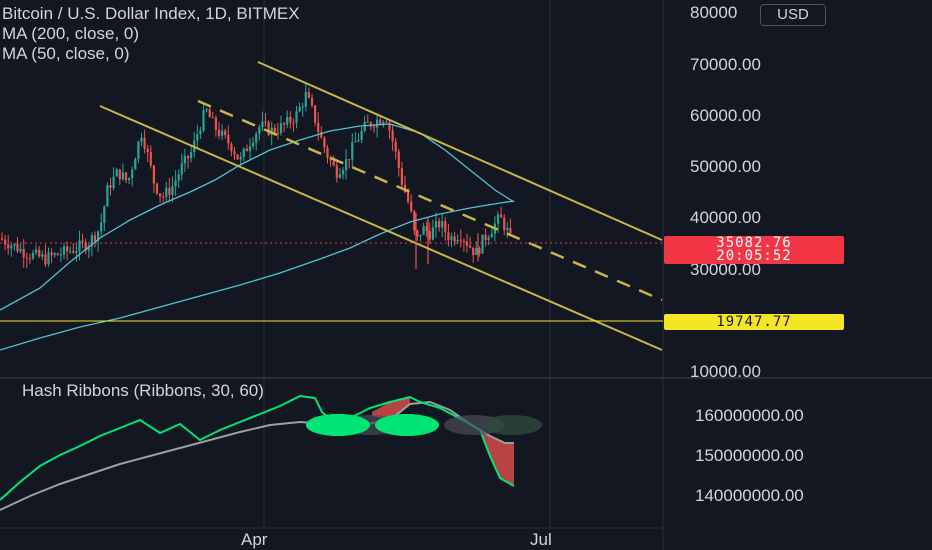  What do you see at coordinates (257, 455) in the screenshot?
I see `hash-slow-line` at bounding box center [257, 455].